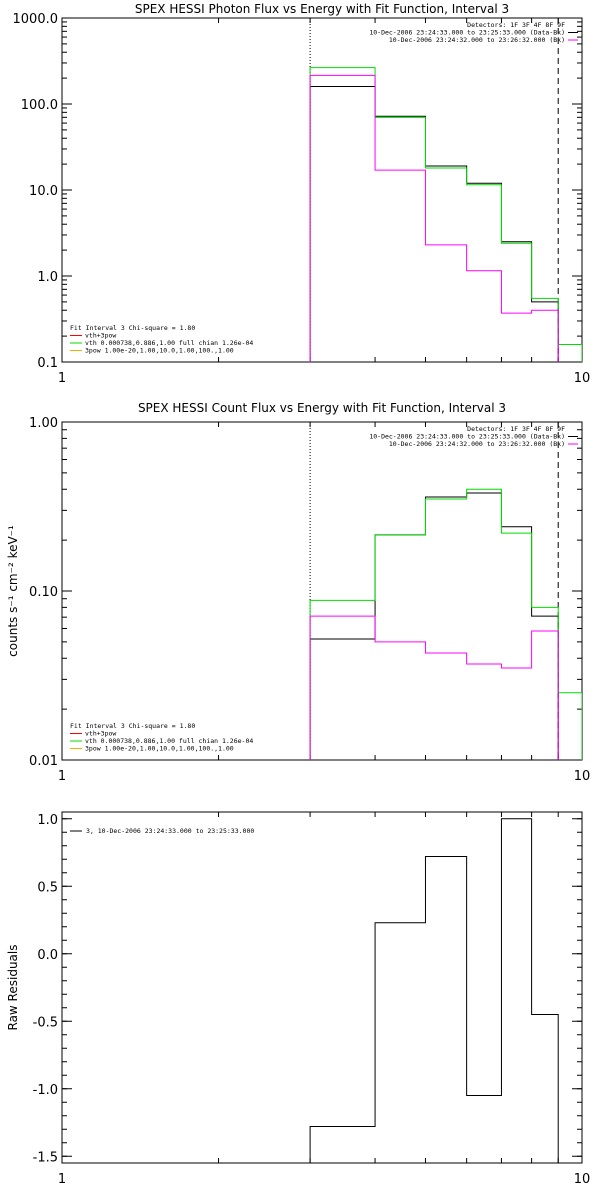 This screenshot has height=1200, width=600. Describe the element at coordinates (47, 887) in the screenshot. I see `y-tick-label: 0.5` at that location.